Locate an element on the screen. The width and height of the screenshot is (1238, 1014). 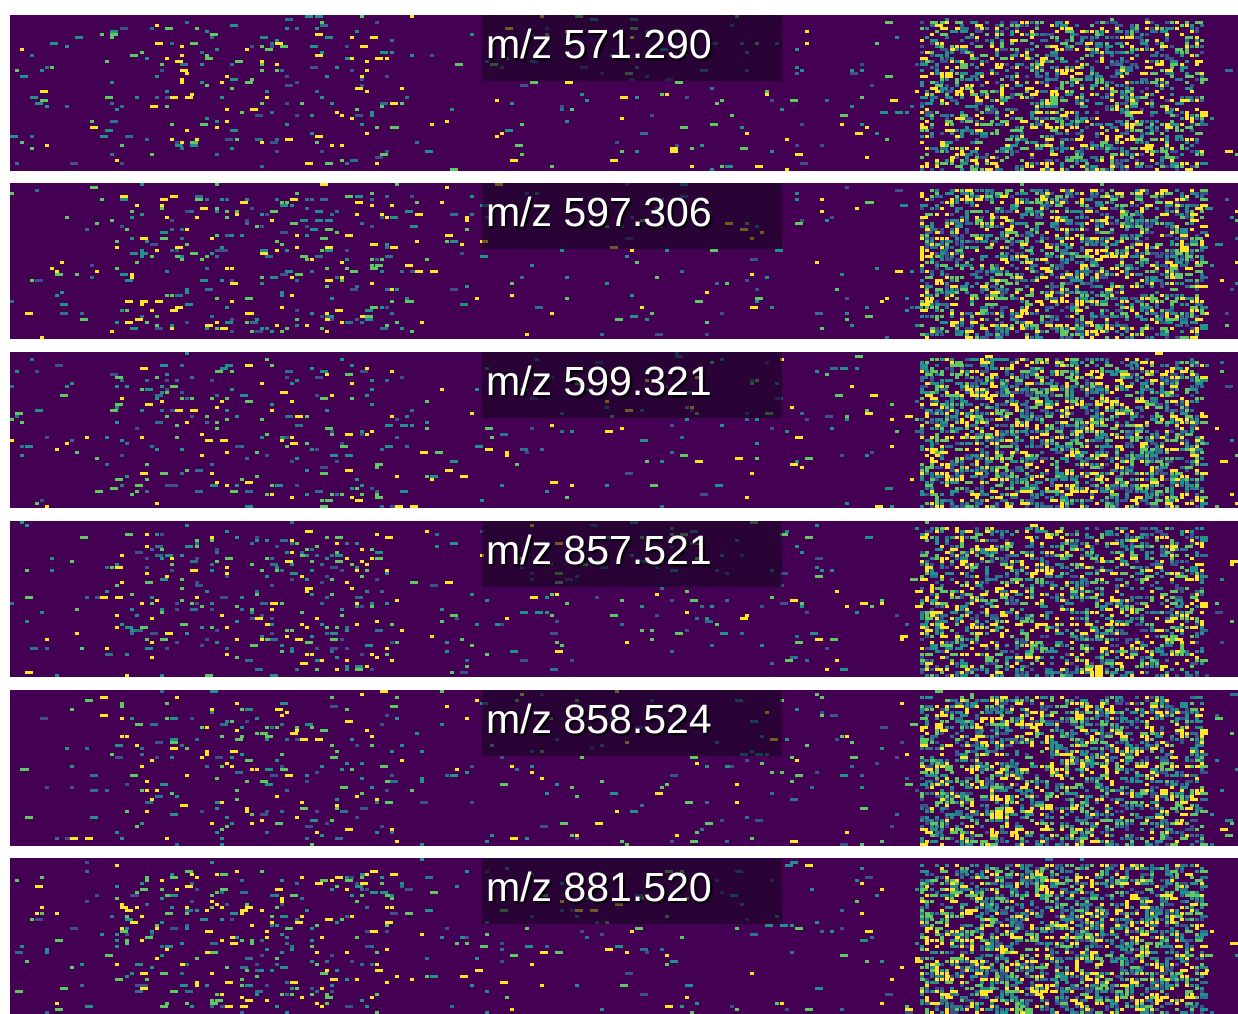
mz-label: m/z 597.306 is located at coordinates (599, 212).